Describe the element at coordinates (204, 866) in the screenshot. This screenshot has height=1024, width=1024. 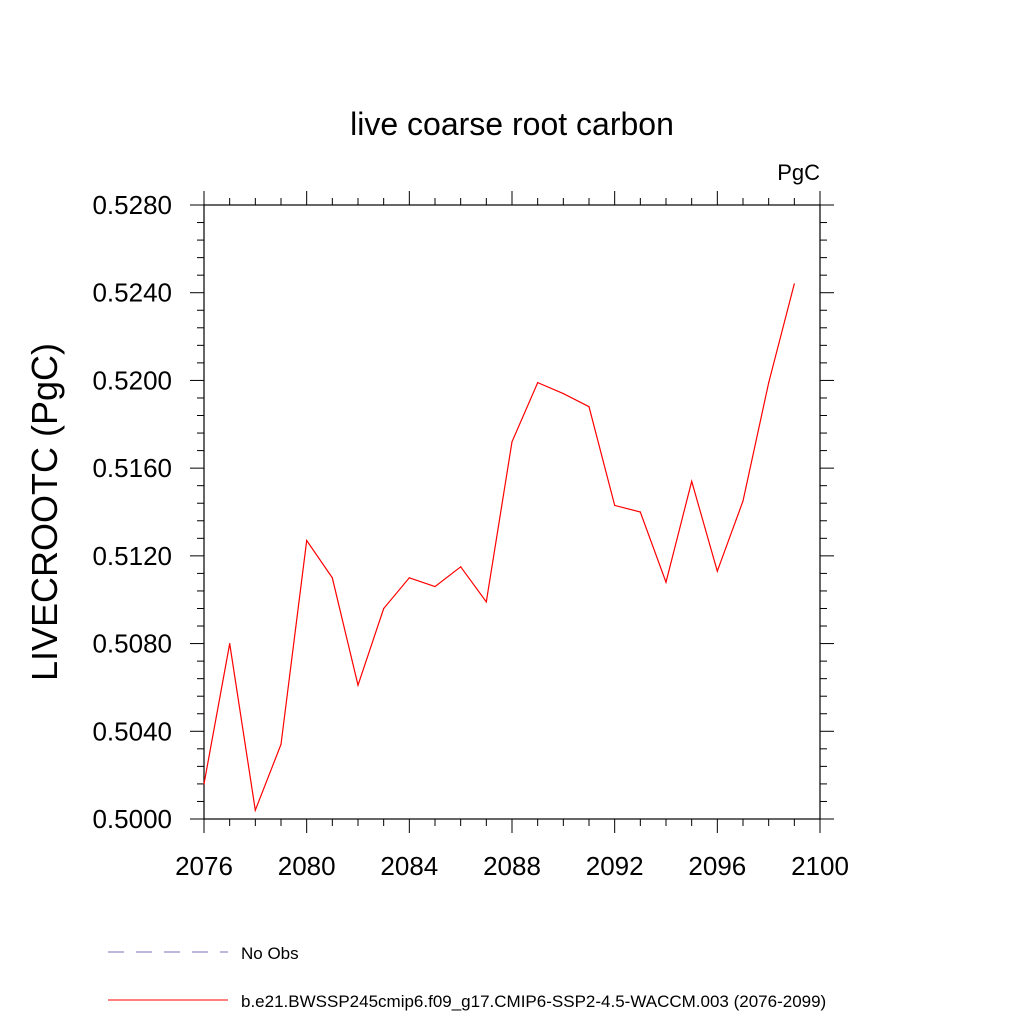
I see `x-tick-label: 2076` at that location.